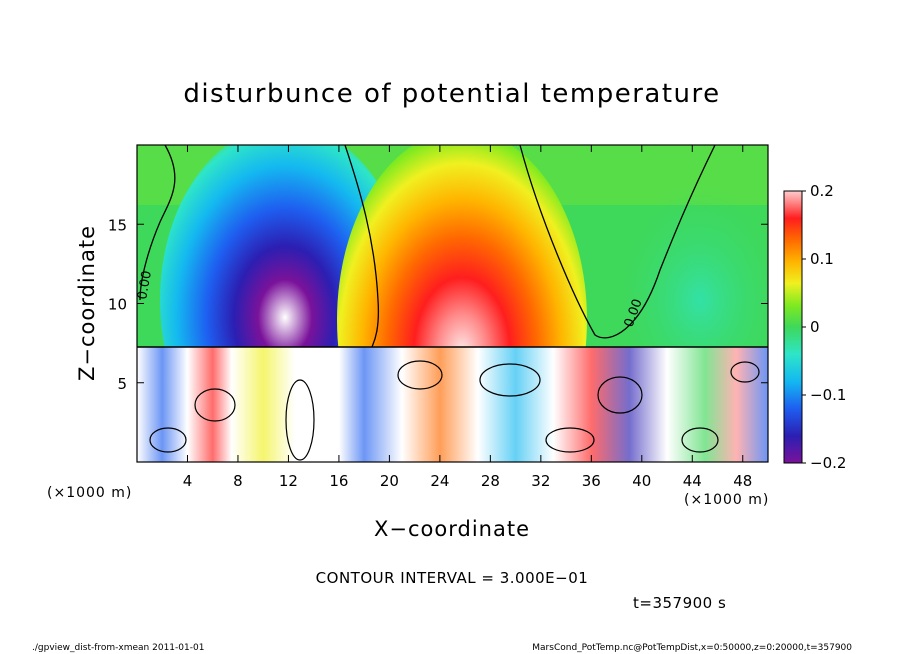 The height and width of the screenshot is (654, 904). Describe the element at coordinates (641, 481) in the screenshot. I see `x-tick-label: 40` at that location.